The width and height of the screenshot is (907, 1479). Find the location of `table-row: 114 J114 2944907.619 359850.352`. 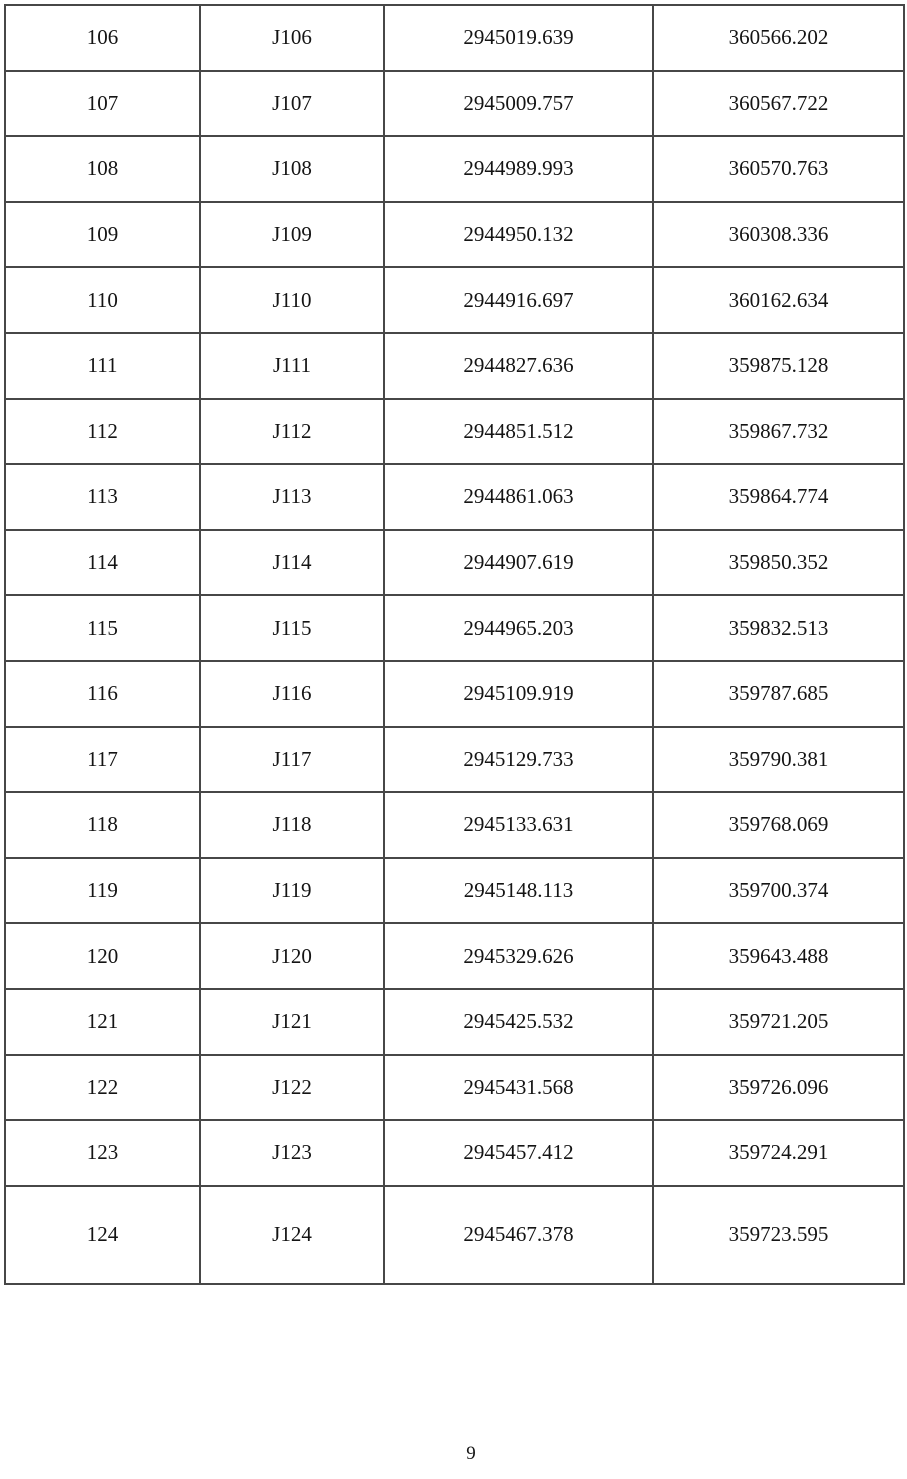

table-row: 114 J114 2944907.619 359850.352 is located at coordinates (454, 562).